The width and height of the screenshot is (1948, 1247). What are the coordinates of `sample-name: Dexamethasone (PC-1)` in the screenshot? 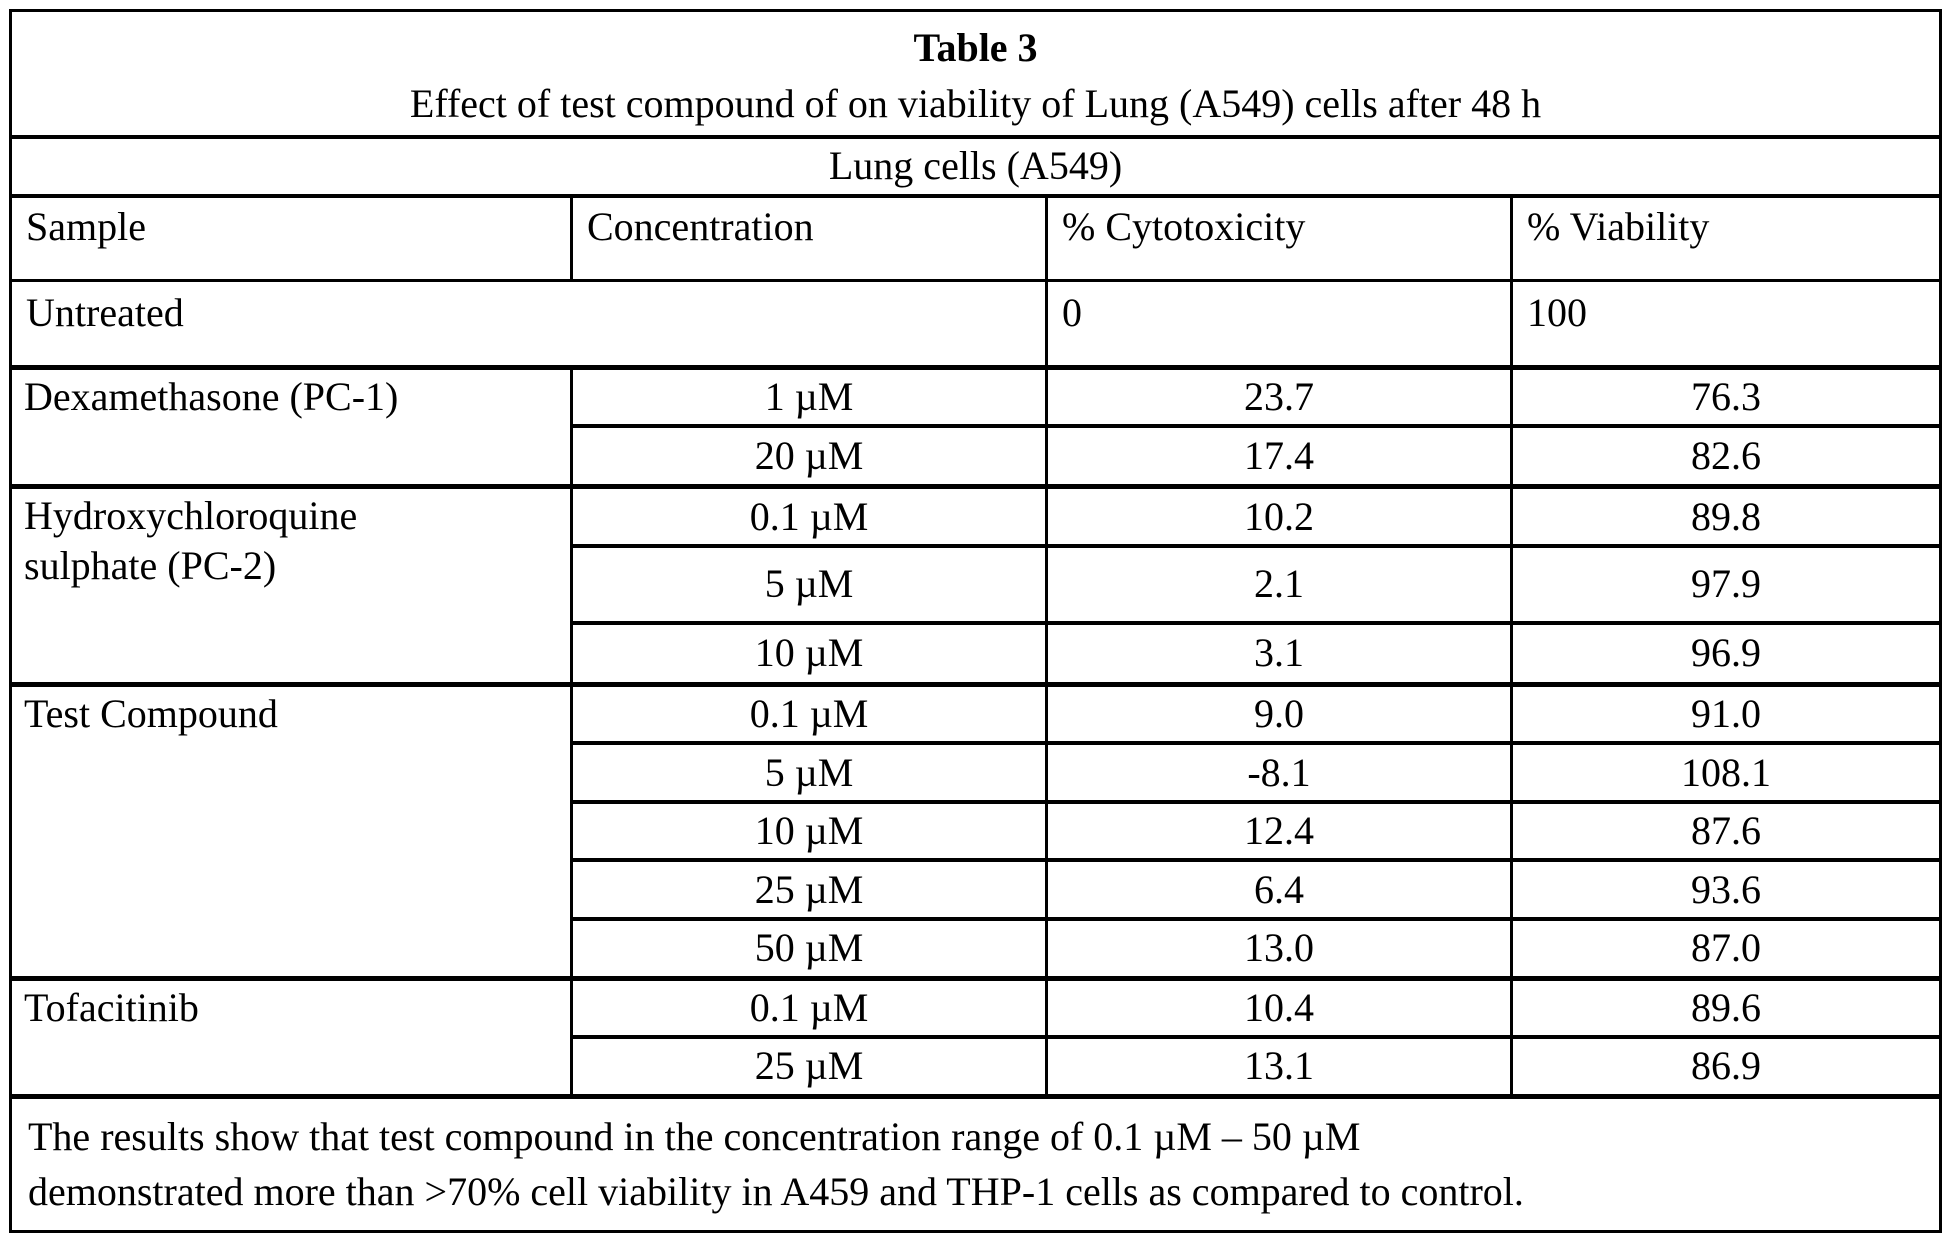 It's located at (211, 396).